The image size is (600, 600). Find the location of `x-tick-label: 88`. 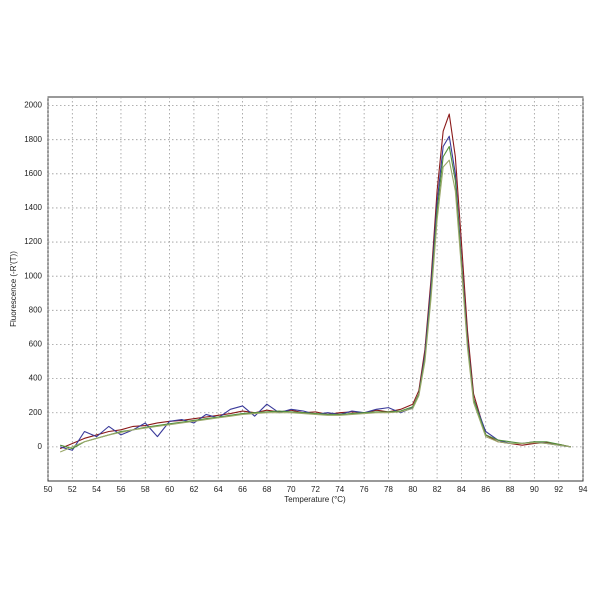

x-tick-label: 88 is located at coordinates (510, 489).